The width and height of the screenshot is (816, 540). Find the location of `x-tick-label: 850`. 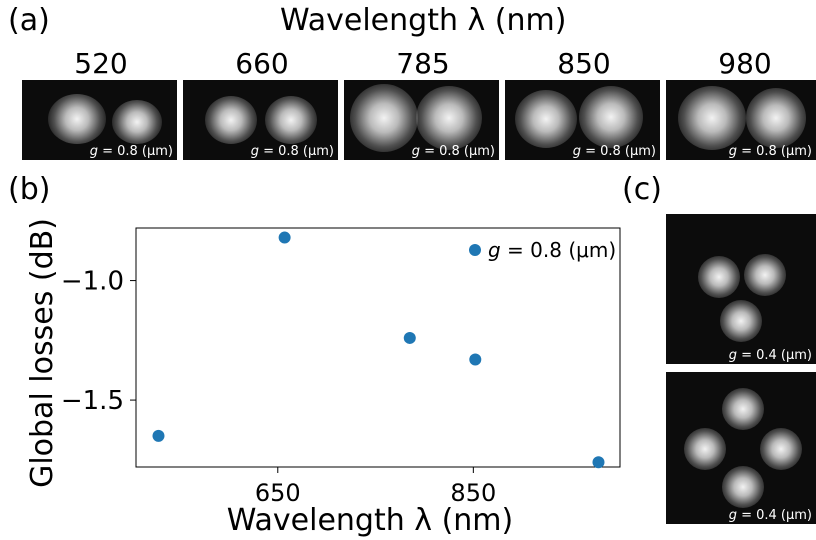

x-tick-label: 850 is located at coordinates (473, 493).